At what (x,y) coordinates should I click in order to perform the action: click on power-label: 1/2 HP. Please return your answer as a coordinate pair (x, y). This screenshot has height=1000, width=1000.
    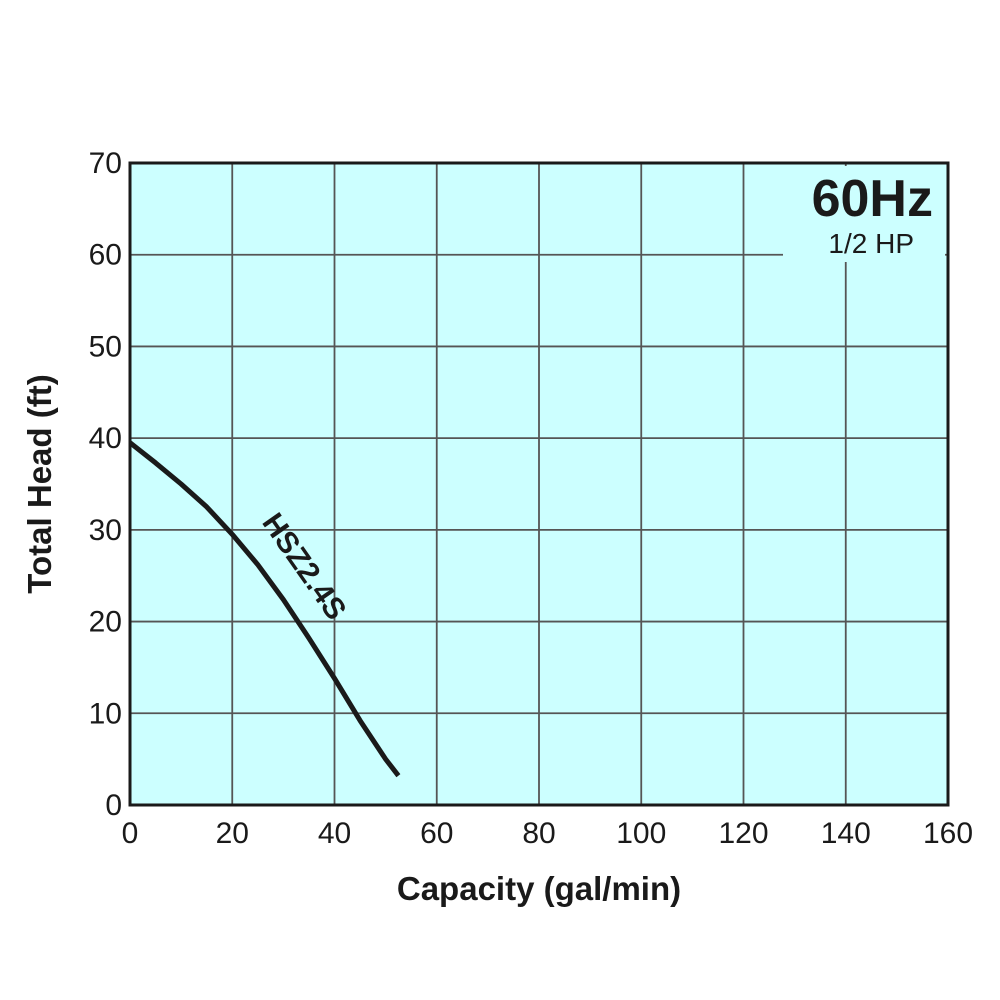
    Looking at the image, I should click on (871, 243).